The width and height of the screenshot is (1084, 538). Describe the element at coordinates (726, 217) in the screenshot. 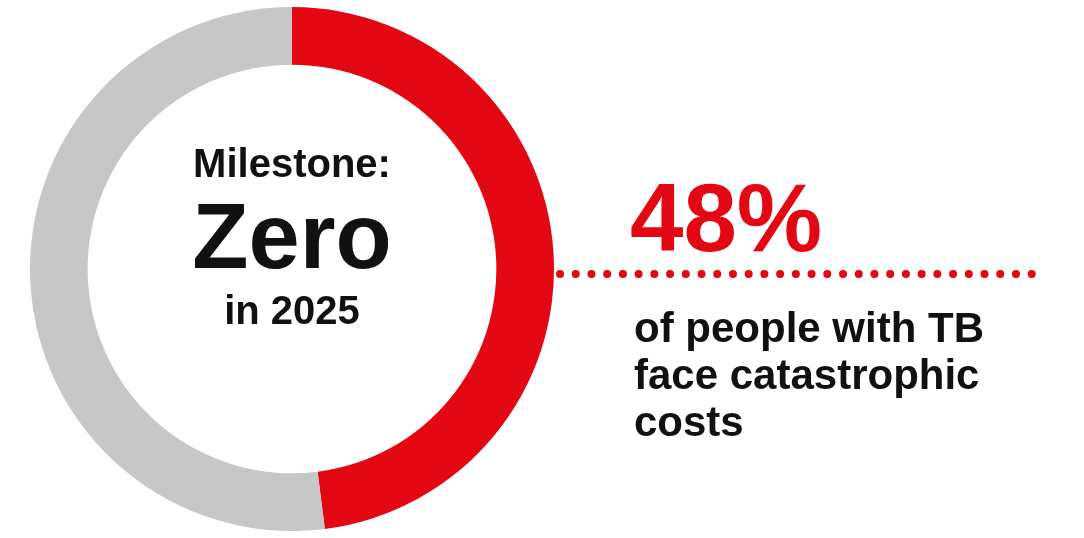

I see `data-label: 48%` at that location.